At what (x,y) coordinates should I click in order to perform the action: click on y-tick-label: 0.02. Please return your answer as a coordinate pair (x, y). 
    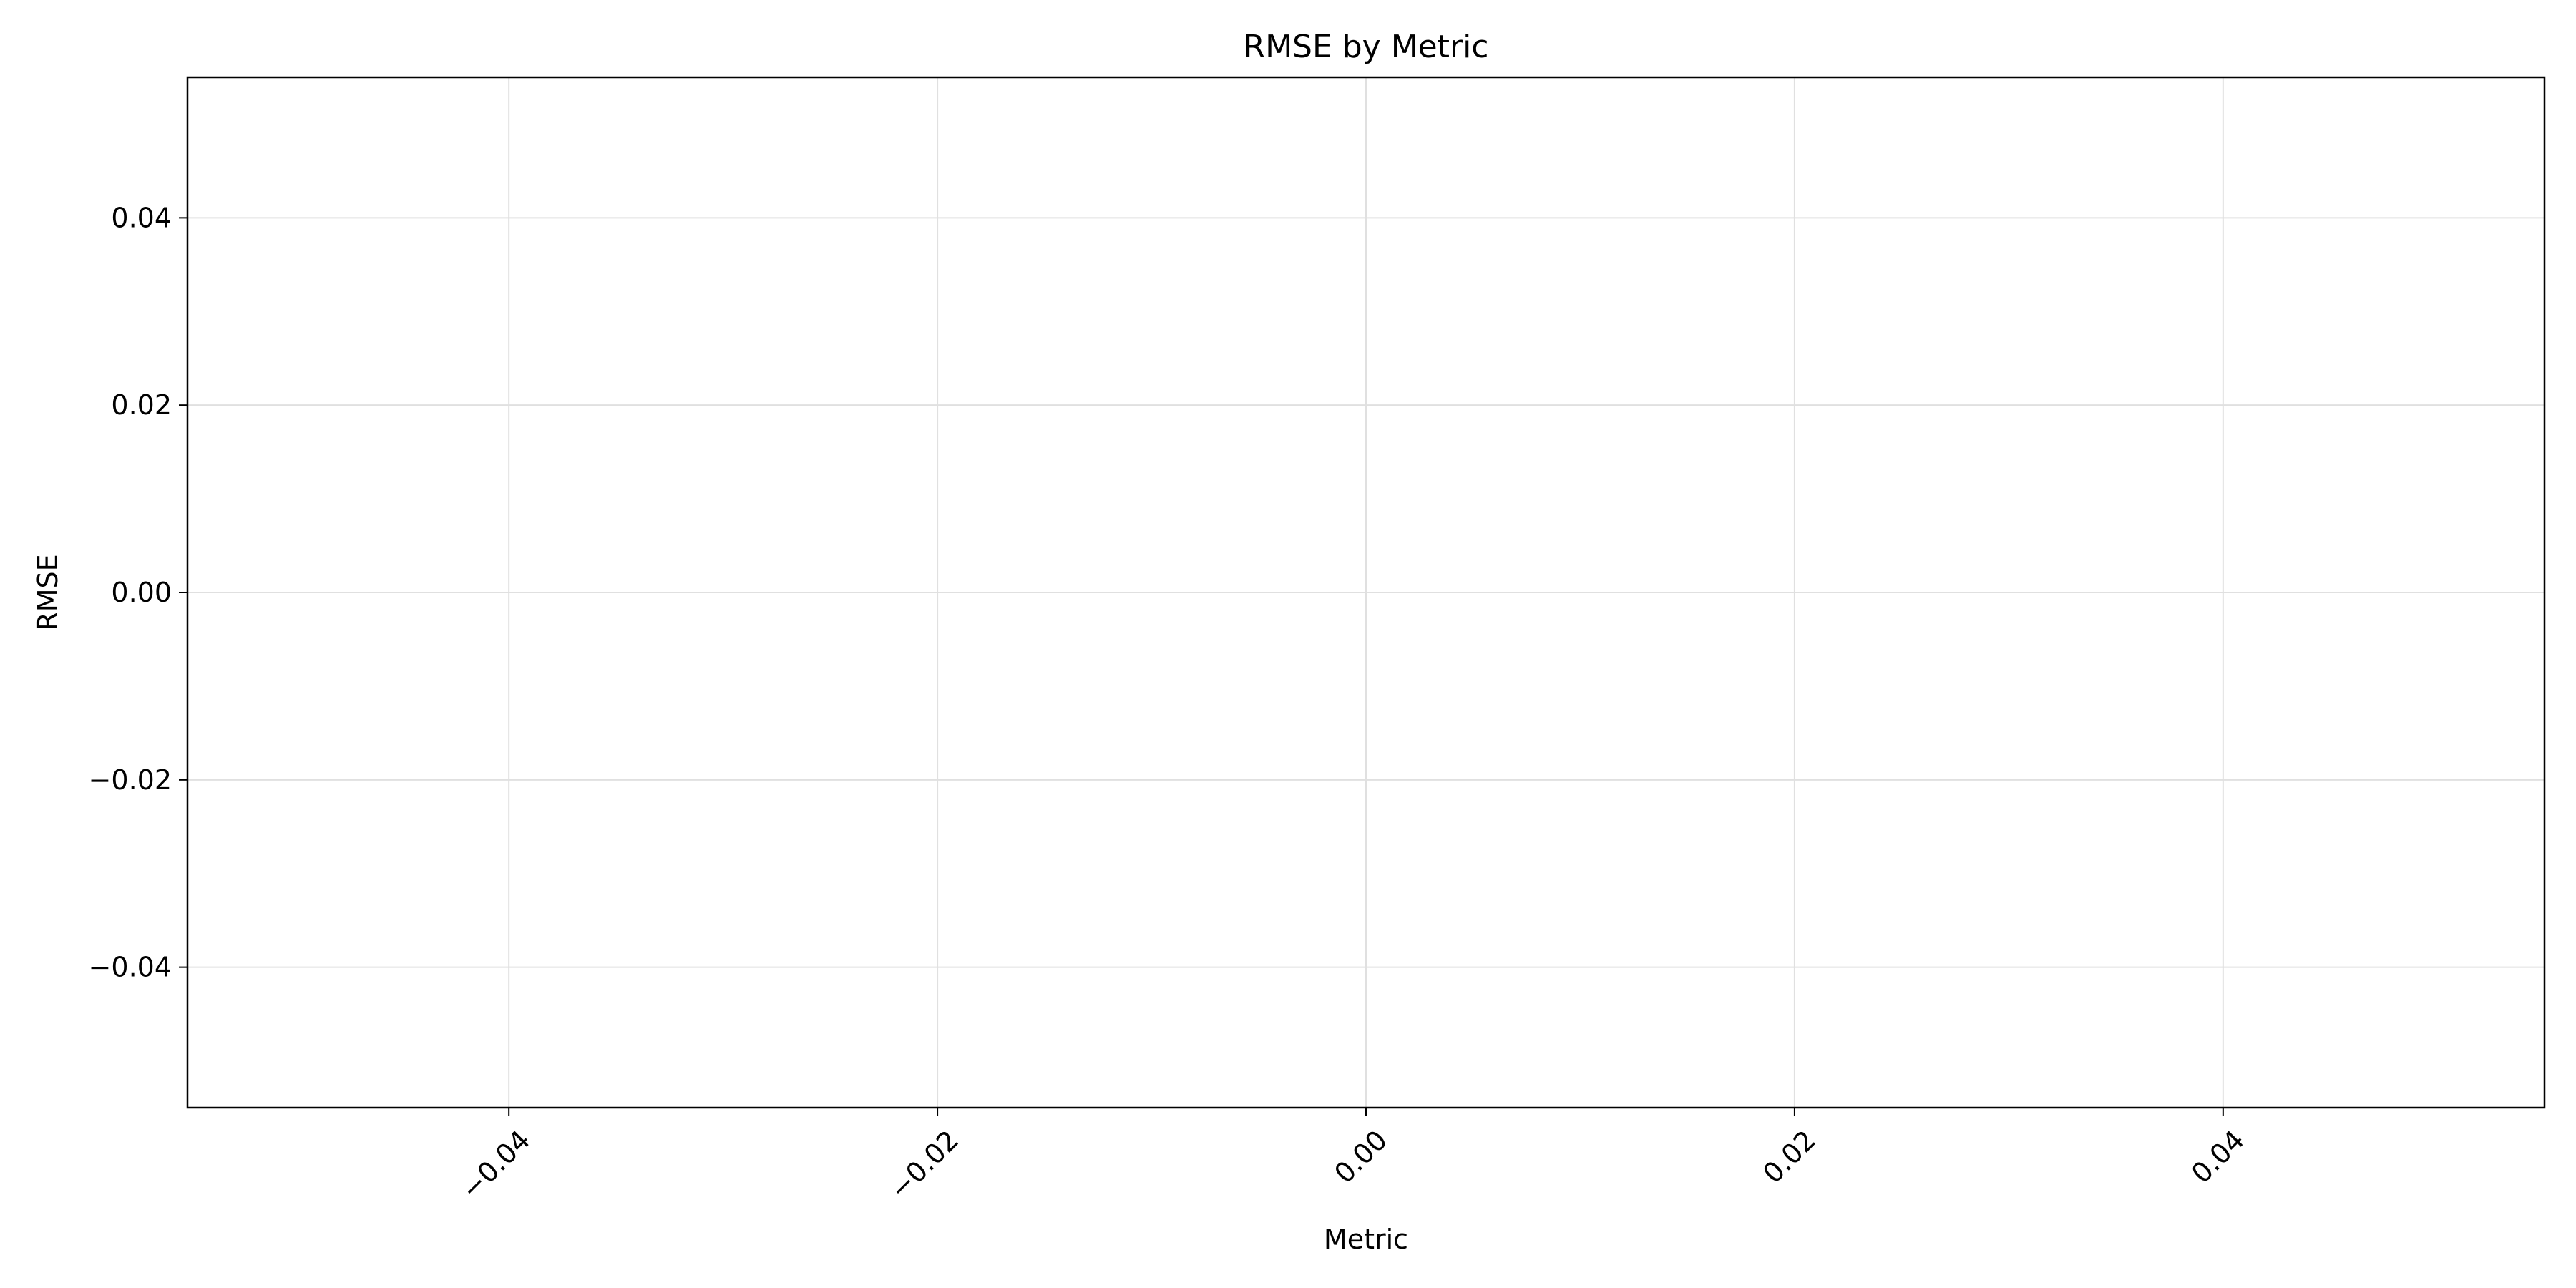
    Looking at the image, I should click on (141, 405).